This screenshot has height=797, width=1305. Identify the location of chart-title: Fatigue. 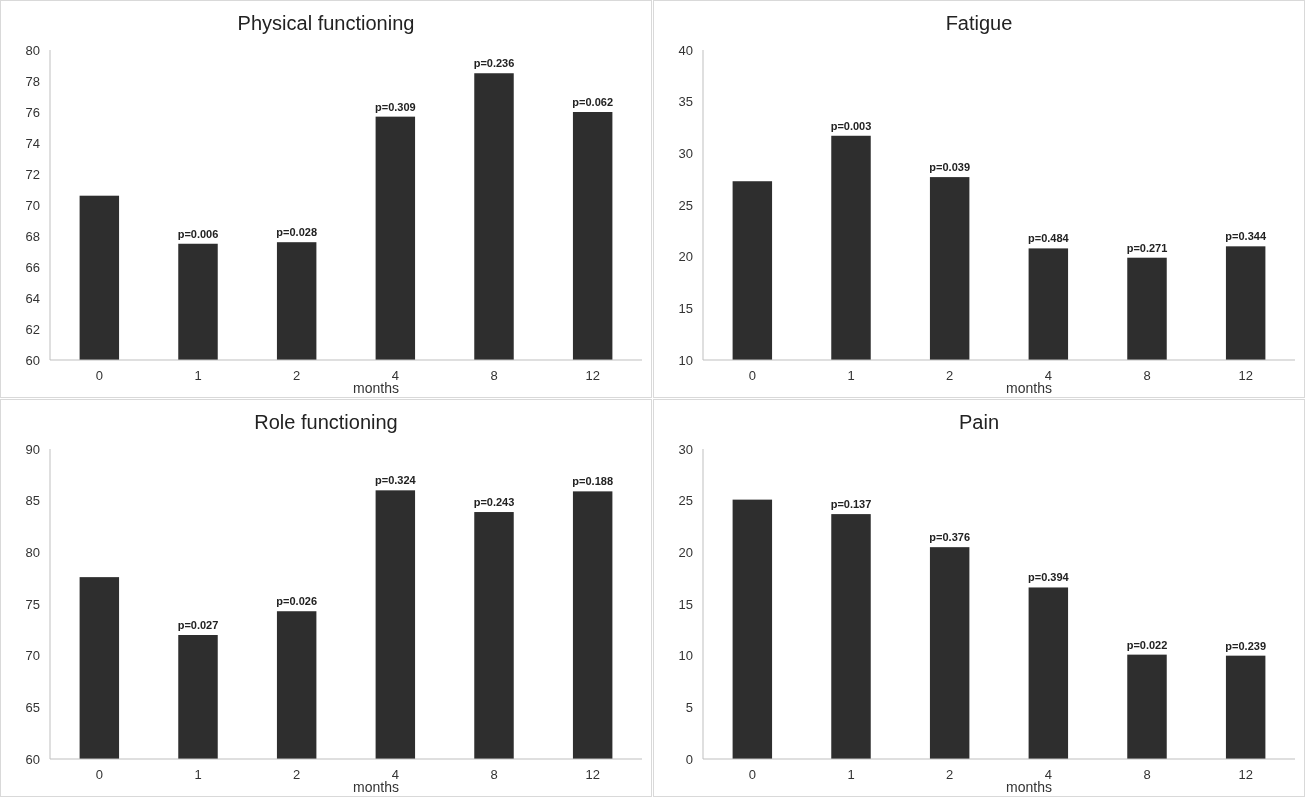
(979, 23).